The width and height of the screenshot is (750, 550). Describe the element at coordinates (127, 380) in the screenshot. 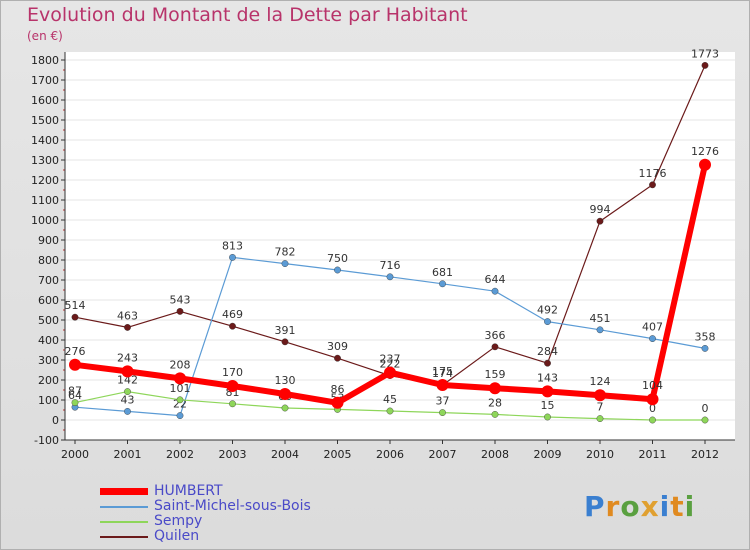

I see `data-label-sempy: 142` at that location.